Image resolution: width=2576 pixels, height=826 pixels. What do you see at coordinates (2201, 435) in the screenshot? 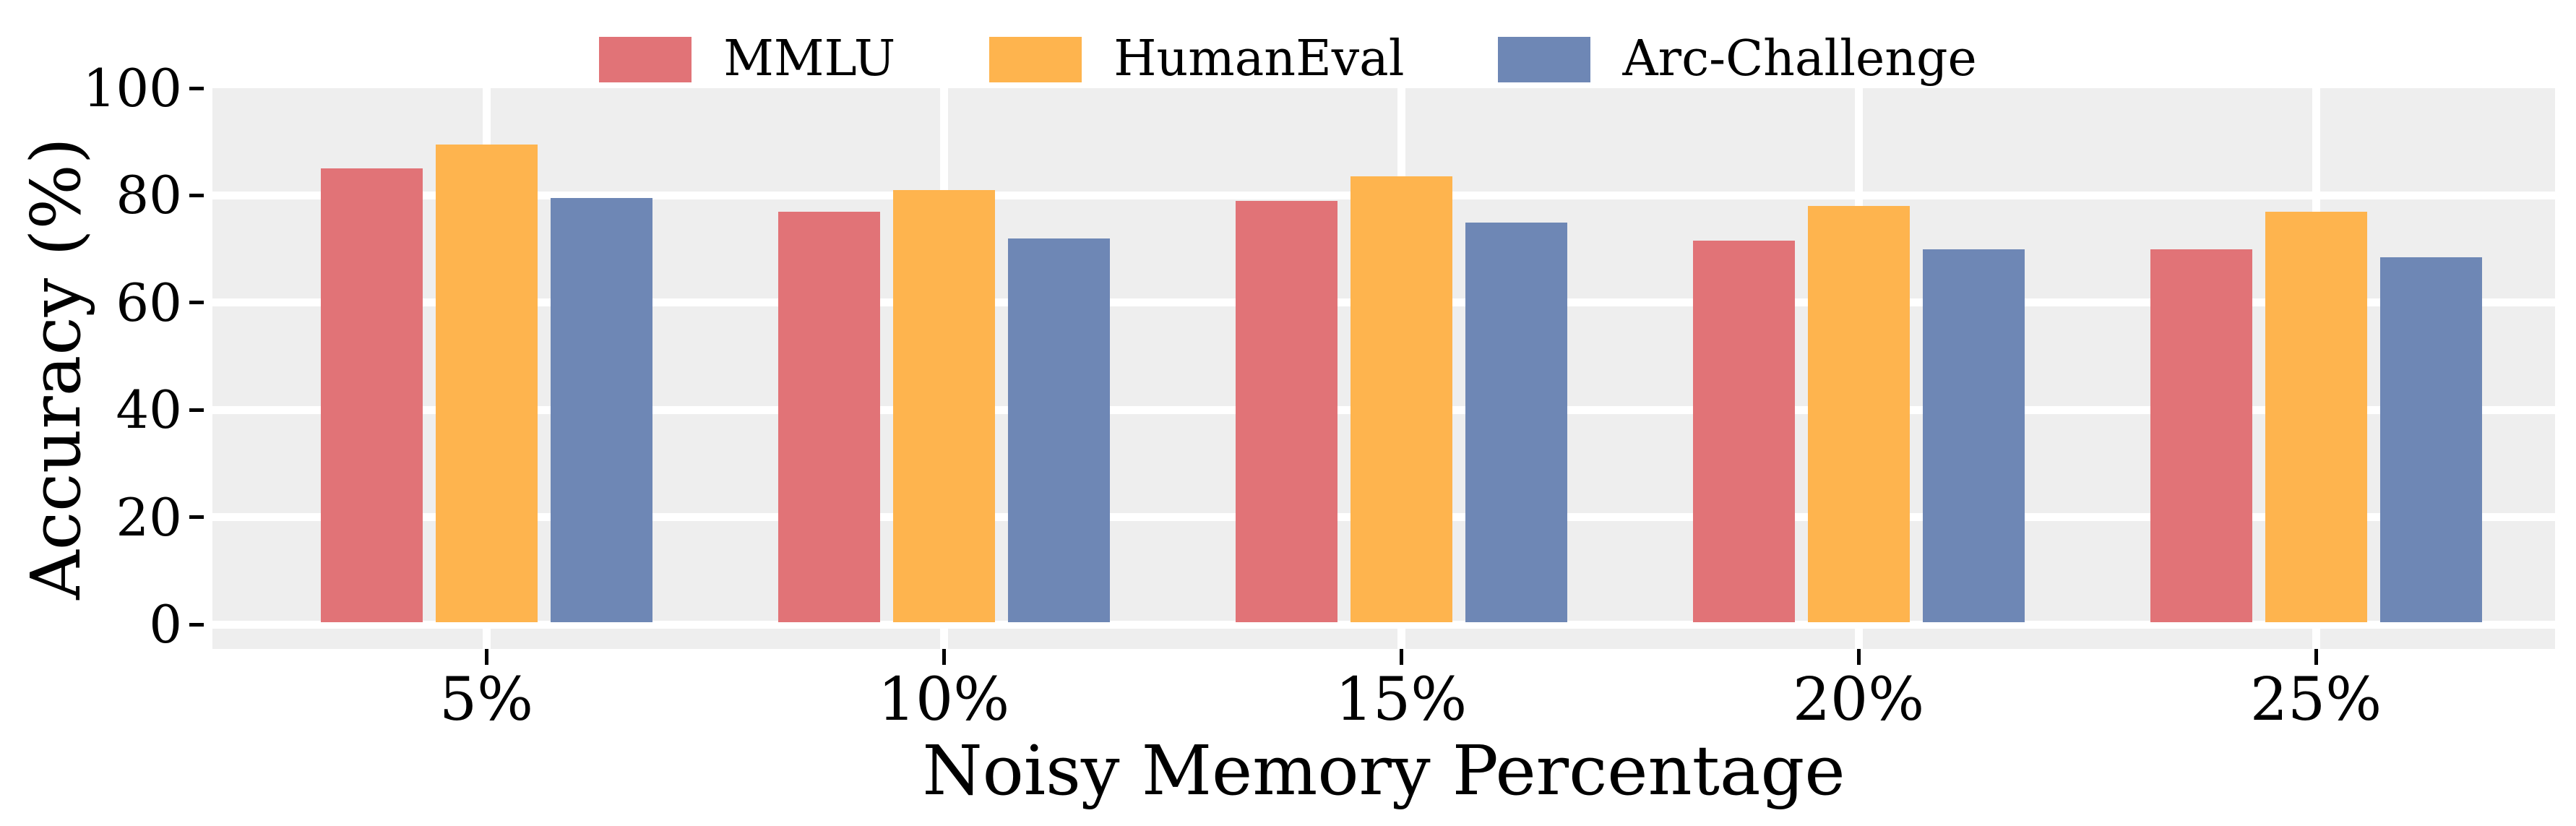
I see `bar-mmlu-25%` at bounding box center [2201, 435].